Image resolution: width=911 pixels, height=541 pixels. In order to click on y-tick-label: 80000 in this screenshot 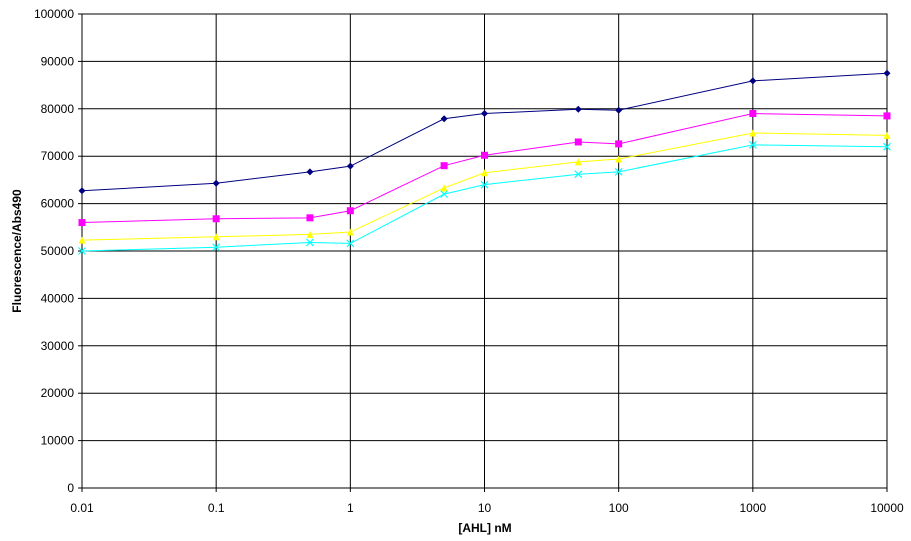, I will do `click(58, 109)`.